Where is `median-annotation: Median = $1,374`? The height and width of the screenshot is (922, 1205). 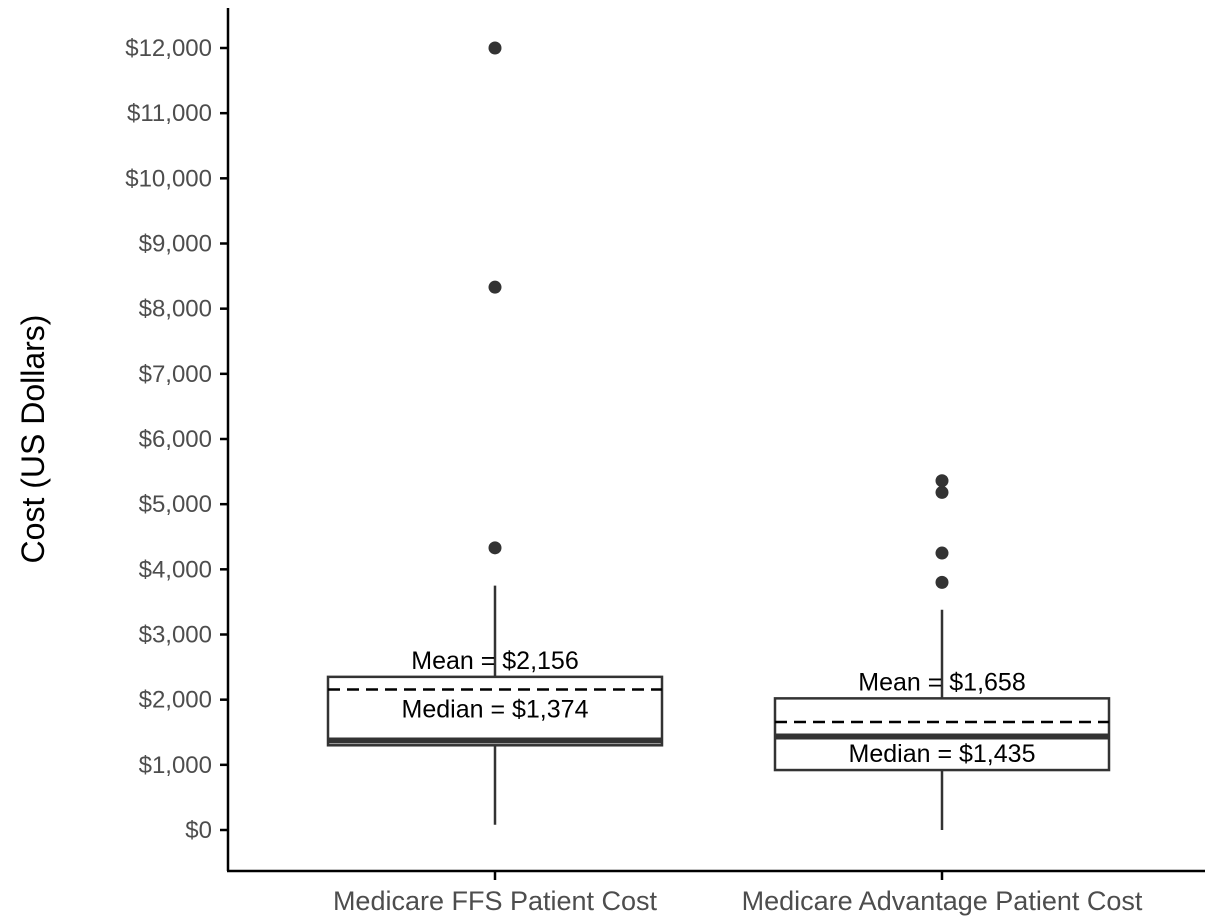
median-annotation: Median = $1,374 is located at coordinates (495, 710).